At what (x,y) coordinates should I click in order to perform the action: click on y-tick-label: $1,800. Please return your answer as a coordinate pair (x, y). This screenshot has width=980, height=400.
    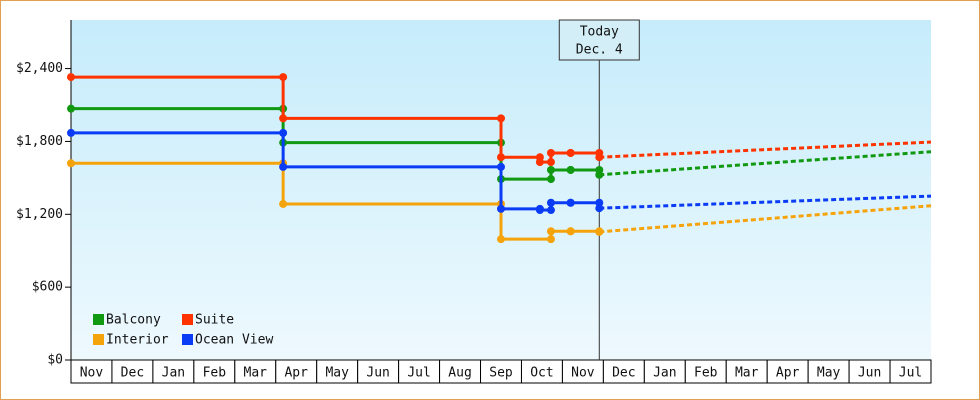
    Looking at the image, I should click on (39, 141).